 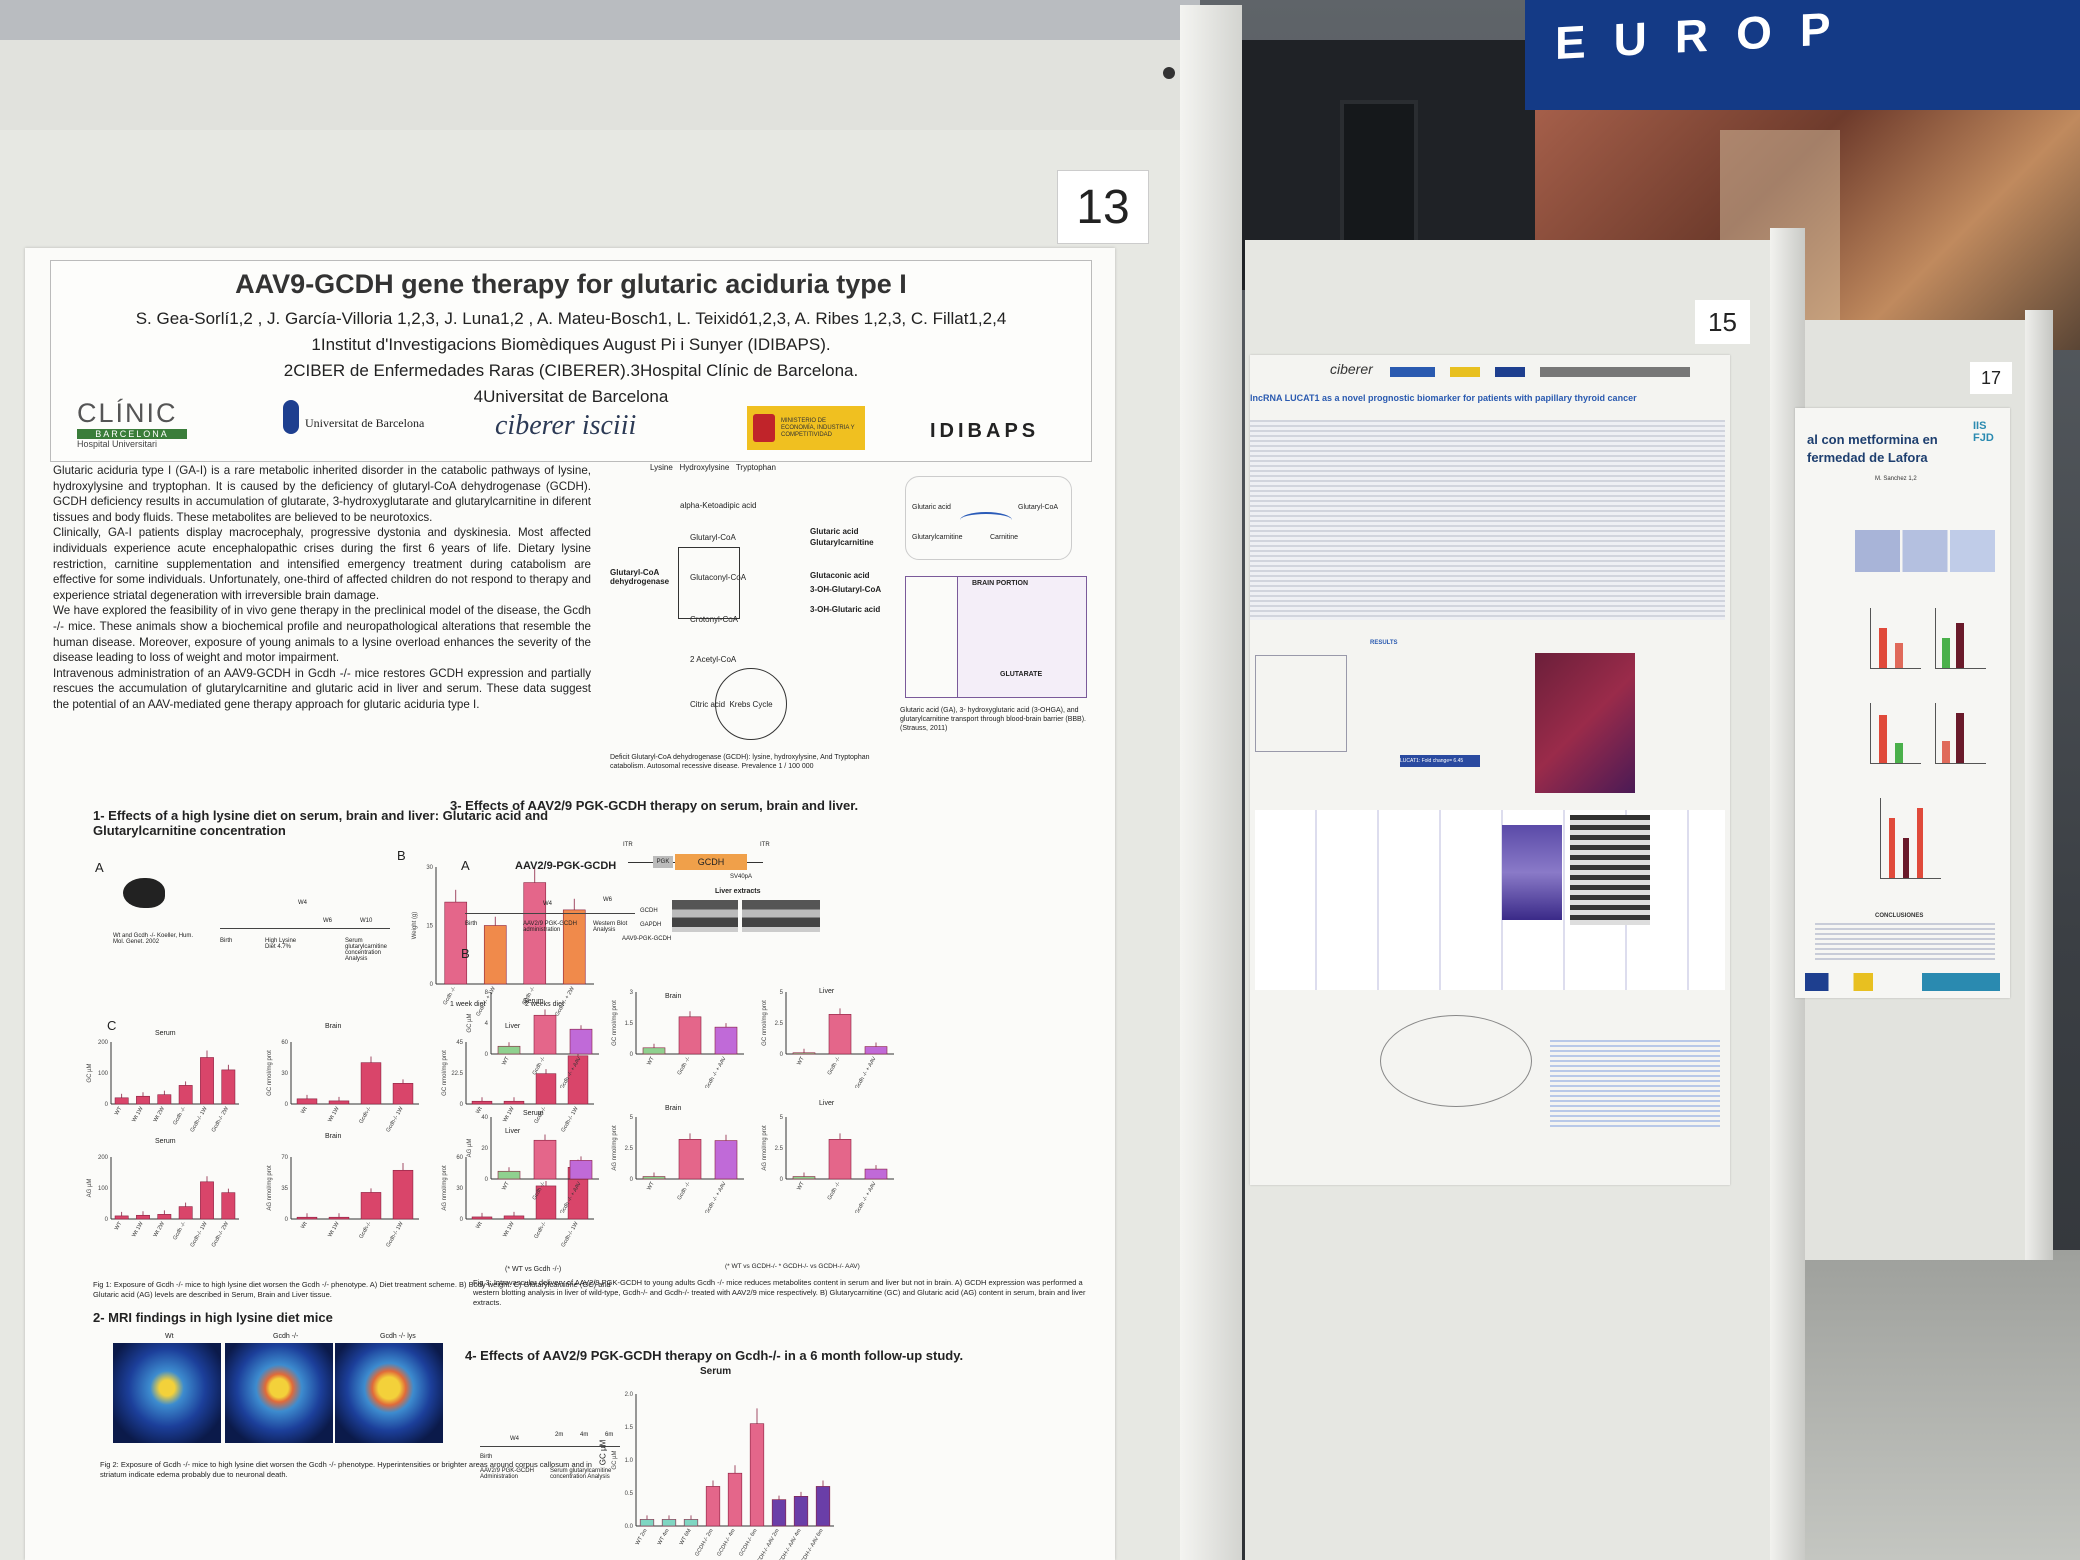 What do you see at coordinates (1379, 179) in the screenshot?
I see `window-grid` at bounding box center [1379, 179].